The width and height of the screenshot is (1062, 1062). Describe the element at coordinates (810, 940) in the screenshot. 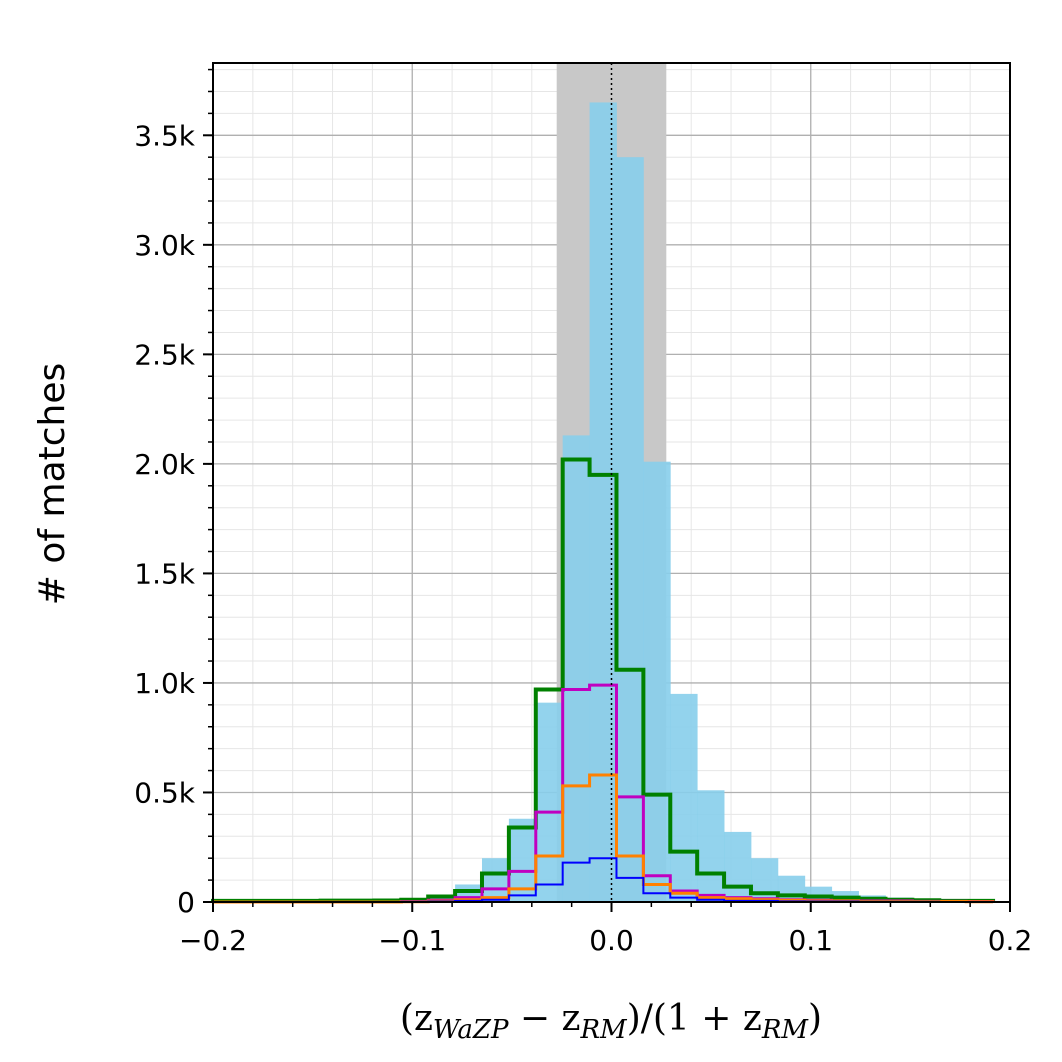

I see `x-tick-label: 0.1` at that location.